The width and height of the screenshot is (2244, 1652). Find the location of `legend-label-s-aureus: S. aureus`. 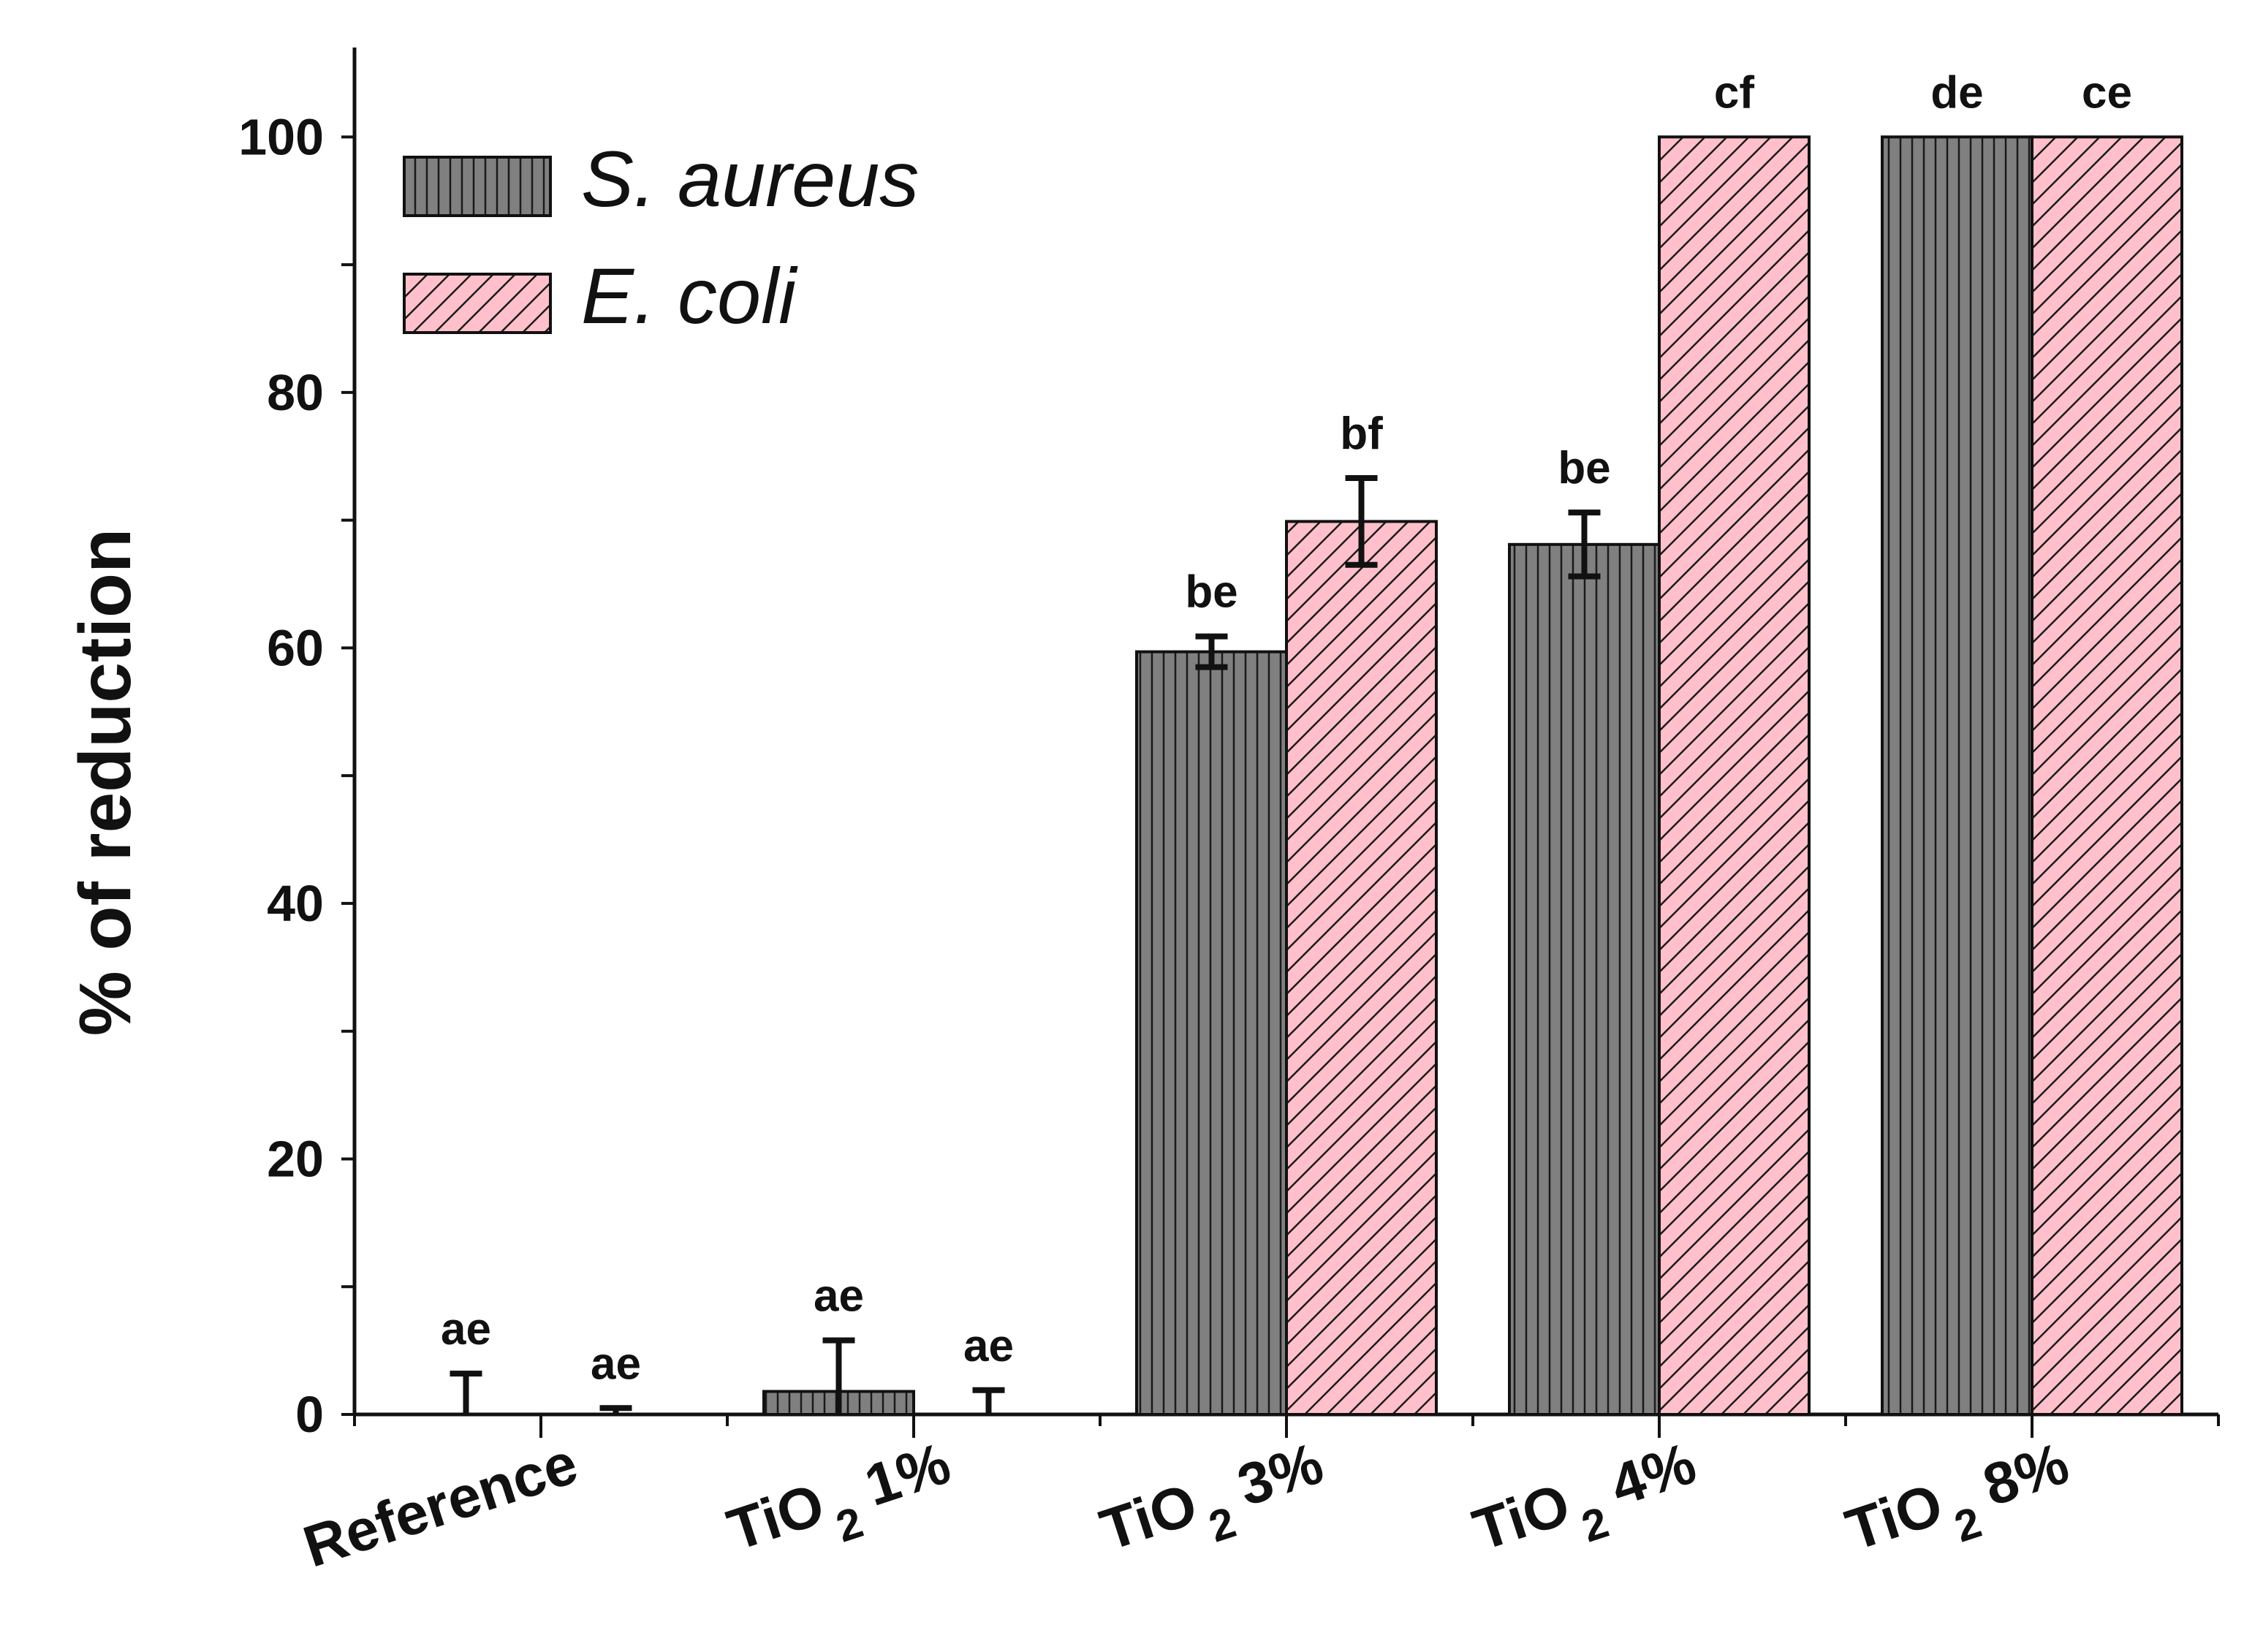

legend-label-s-aureus: S. aureus is located at coordinates (750, 178).